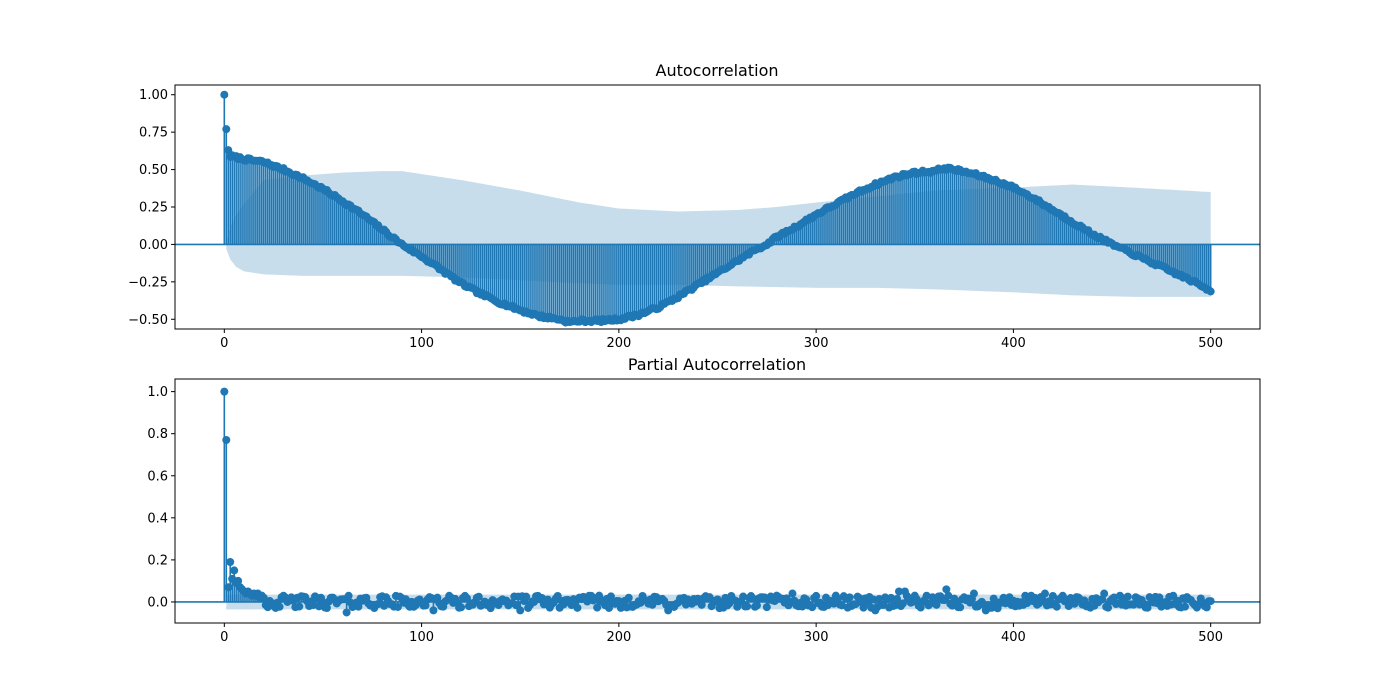  Describe the element at coordinates (153, 95) in the screenshot. I see `y-tick-label: 1.00` at that location.